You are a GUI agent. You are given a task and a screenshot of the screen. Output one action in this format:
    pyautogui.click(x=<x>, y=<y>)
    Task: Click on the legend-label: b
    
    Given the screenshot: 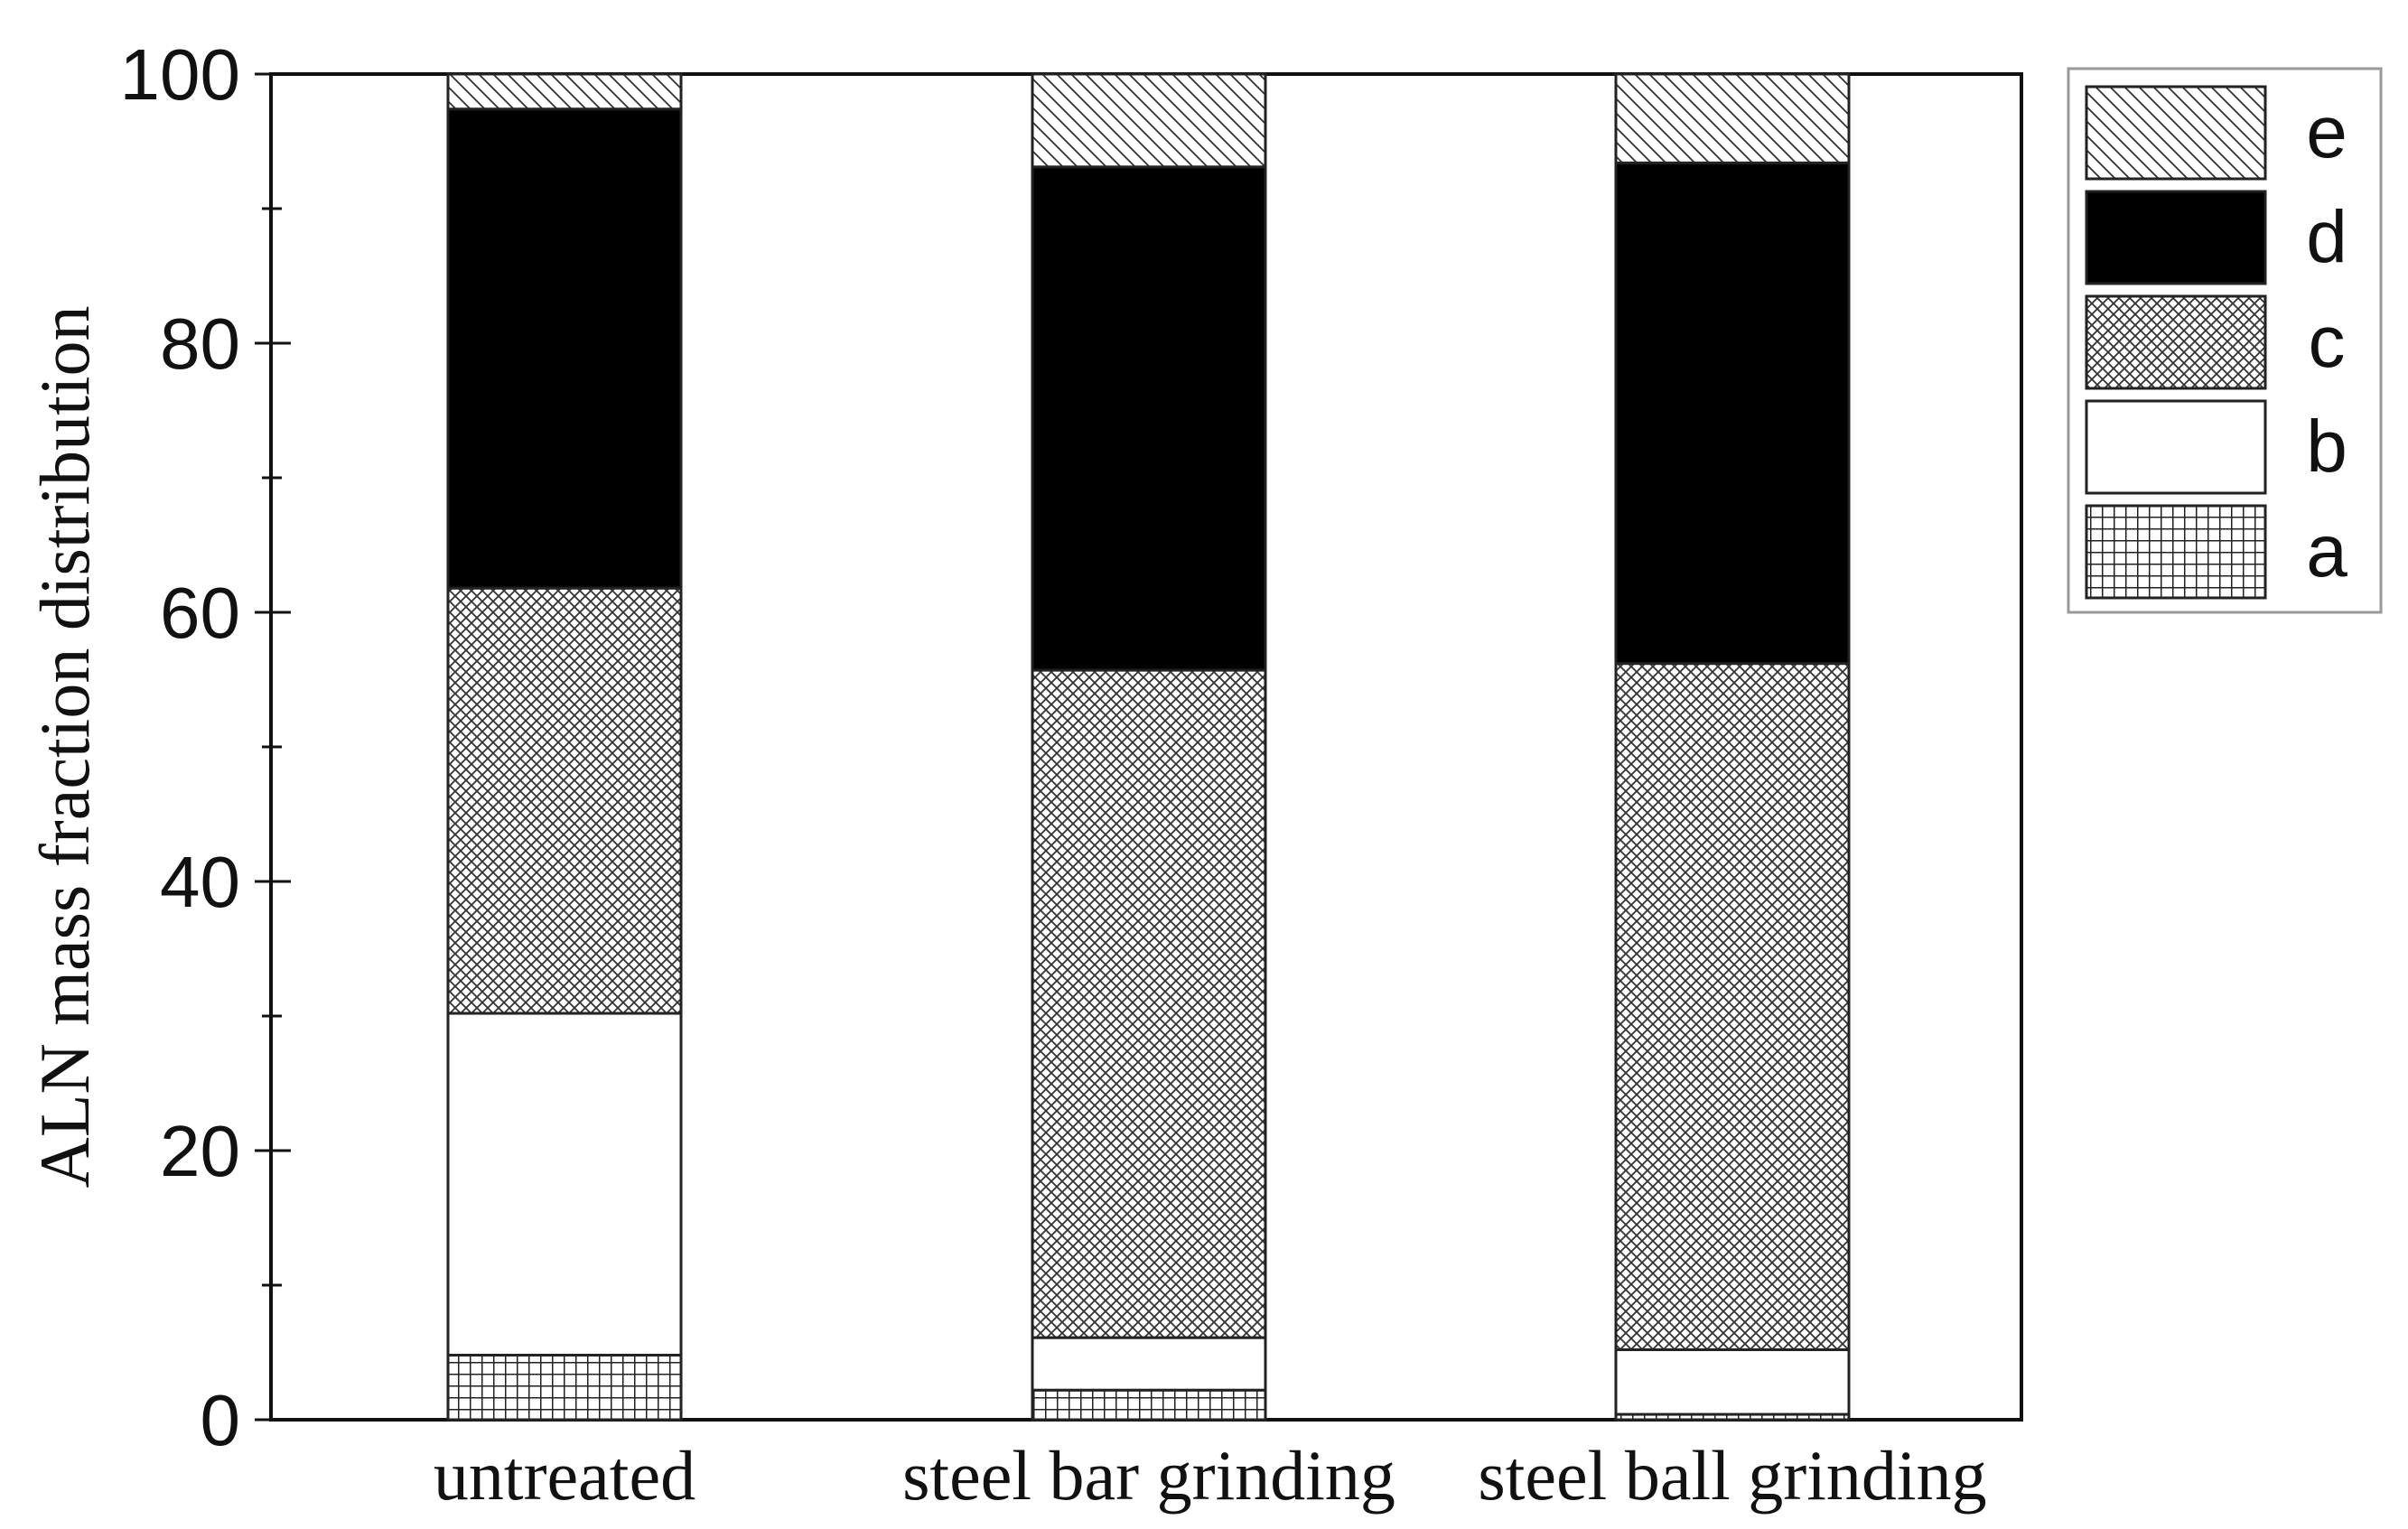 What is the action you would take?
    pyautogui.click(x=2326, y=447)
    